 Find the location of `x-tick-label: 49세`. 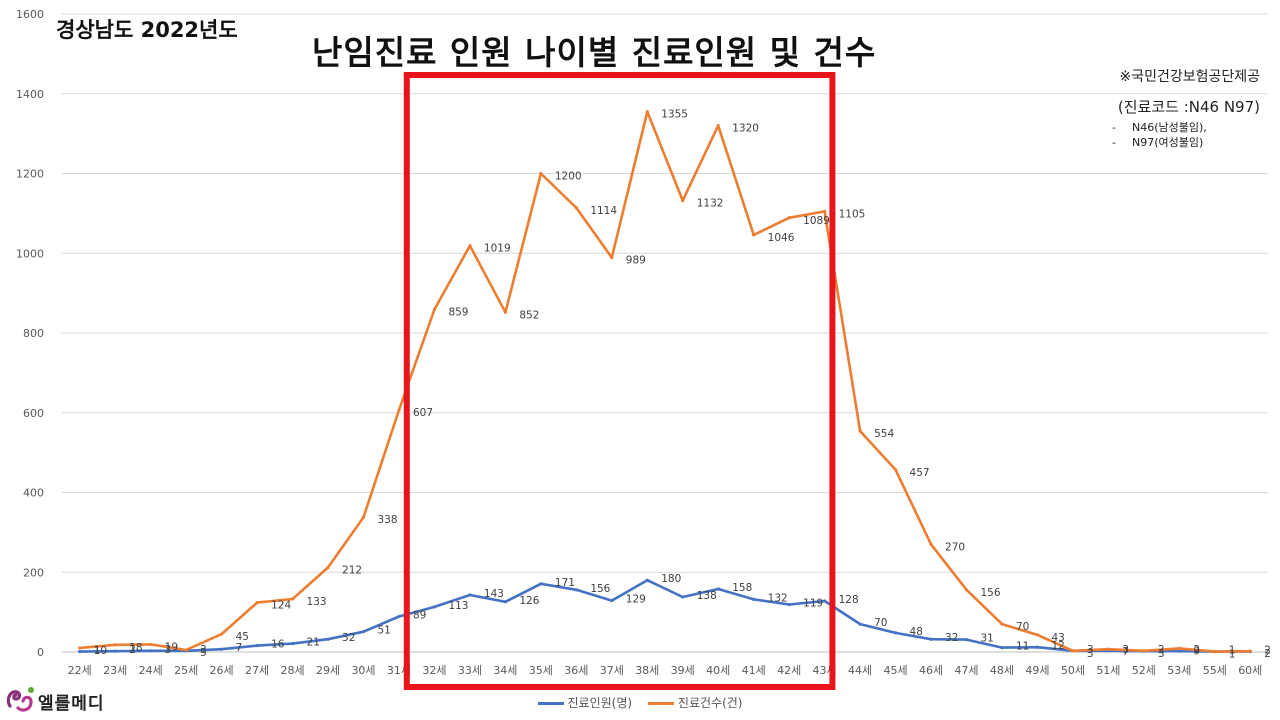

x-tick-label: 49세 is located at coordinates (1037, 670).